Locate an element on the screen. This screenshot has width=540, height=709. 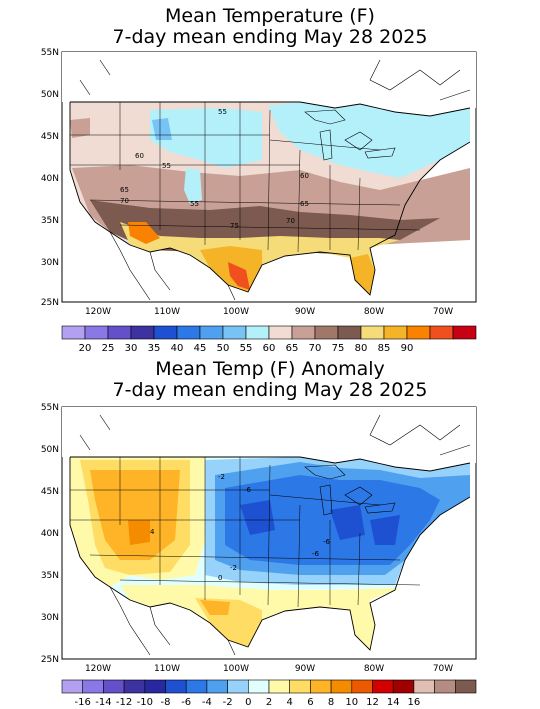
panel2-state-boundaries is located at coordinates (245, 532).